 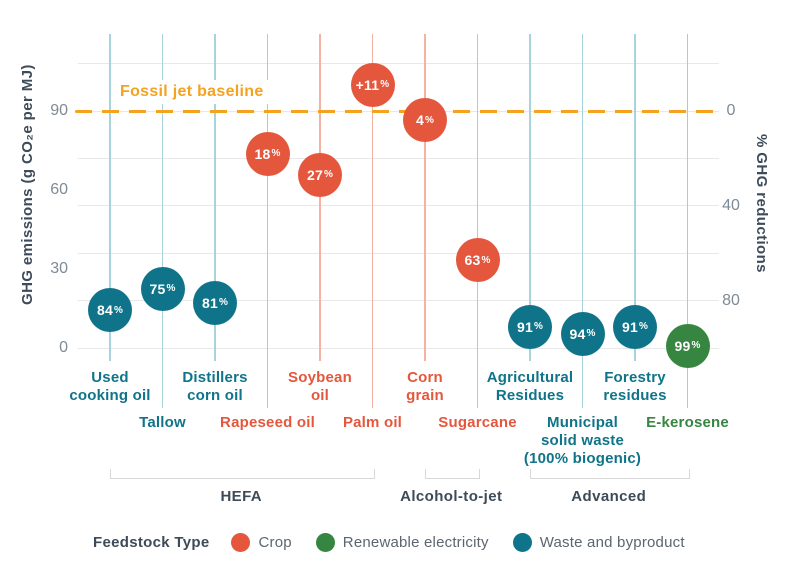 What do you see at coordinates (687, 221) in the screenshot?
I see `column-line-e-kerosene` at bounding box center [687, 221].